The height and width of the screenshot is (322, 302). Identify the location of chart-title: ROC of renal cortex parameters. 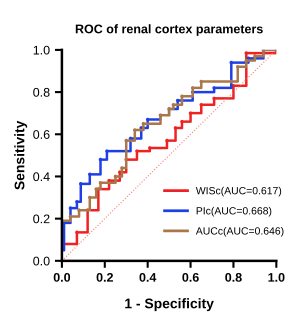
(169, 30).